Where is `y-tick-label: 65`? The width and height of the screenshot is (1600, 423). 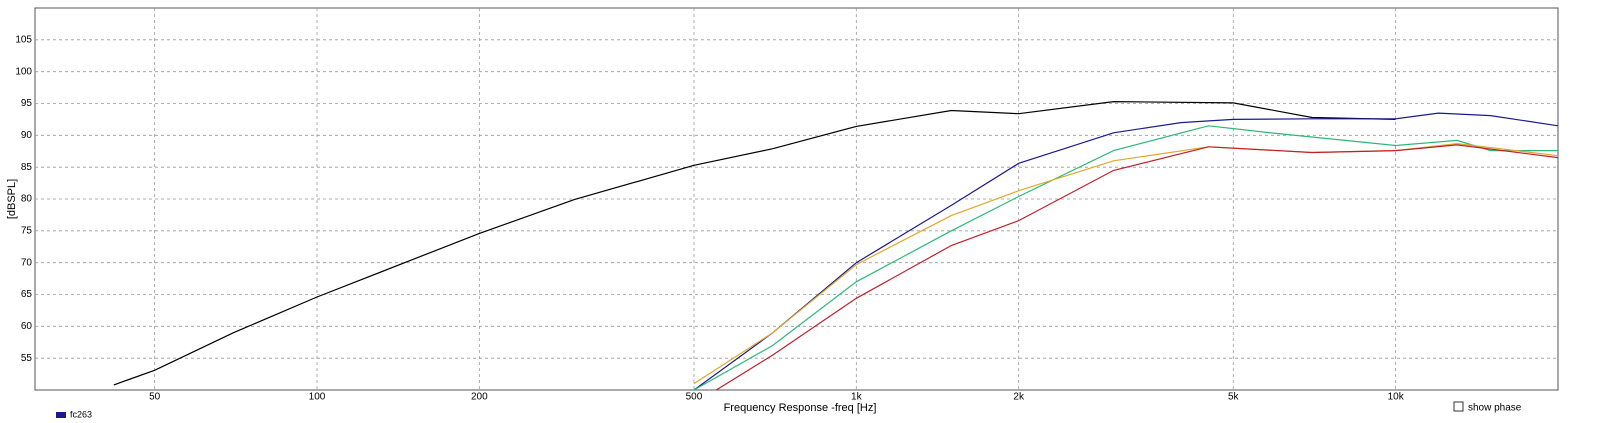
y-tick-label: 65 is located at coordinates (27, 294).